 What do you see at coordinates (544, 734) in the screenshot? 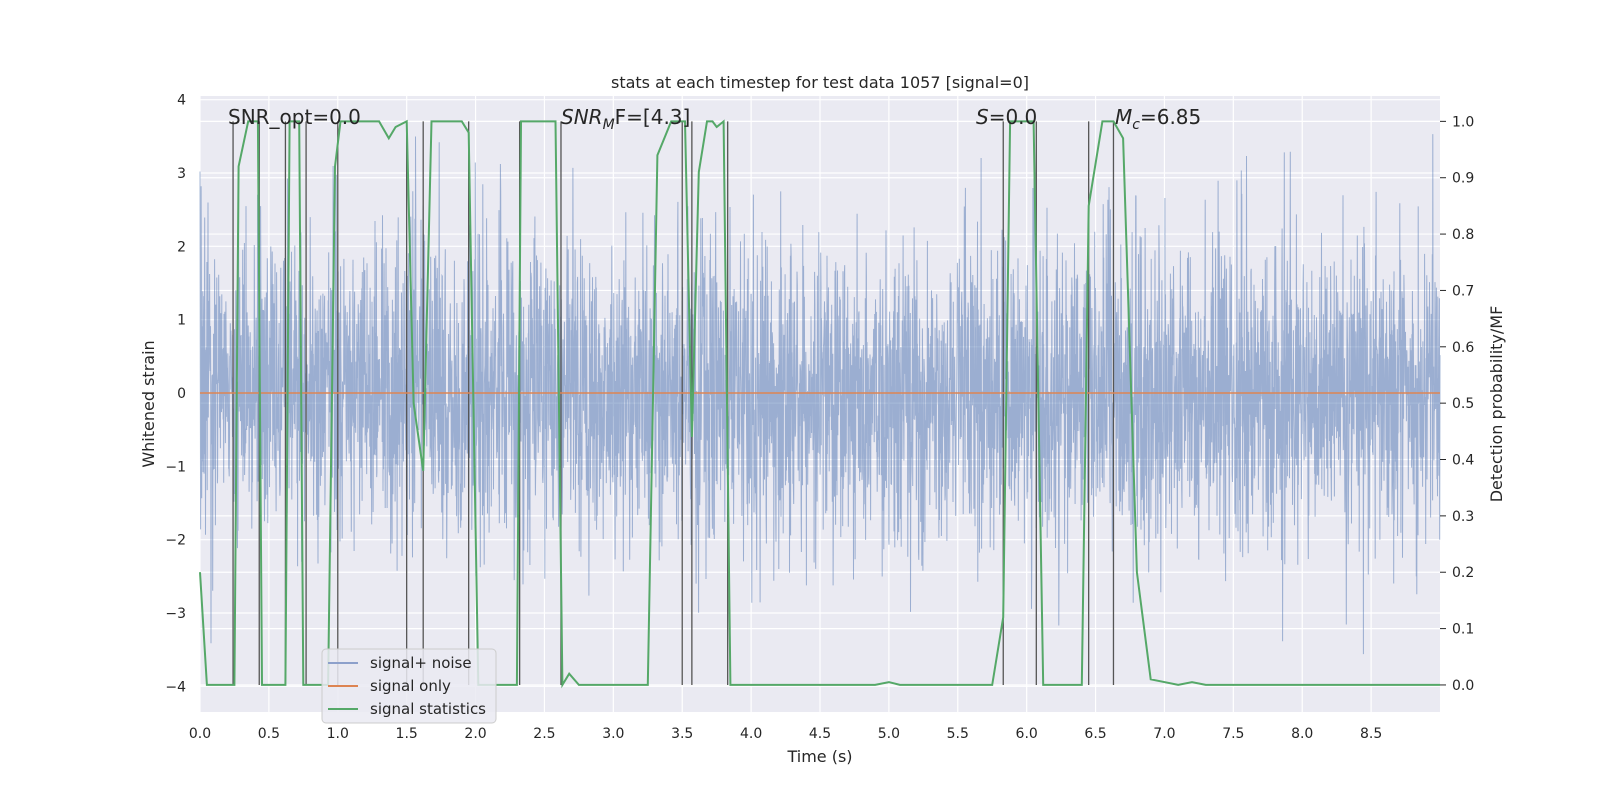
I see `x-tick-label: 2.5` at bounding box center [544, 734].